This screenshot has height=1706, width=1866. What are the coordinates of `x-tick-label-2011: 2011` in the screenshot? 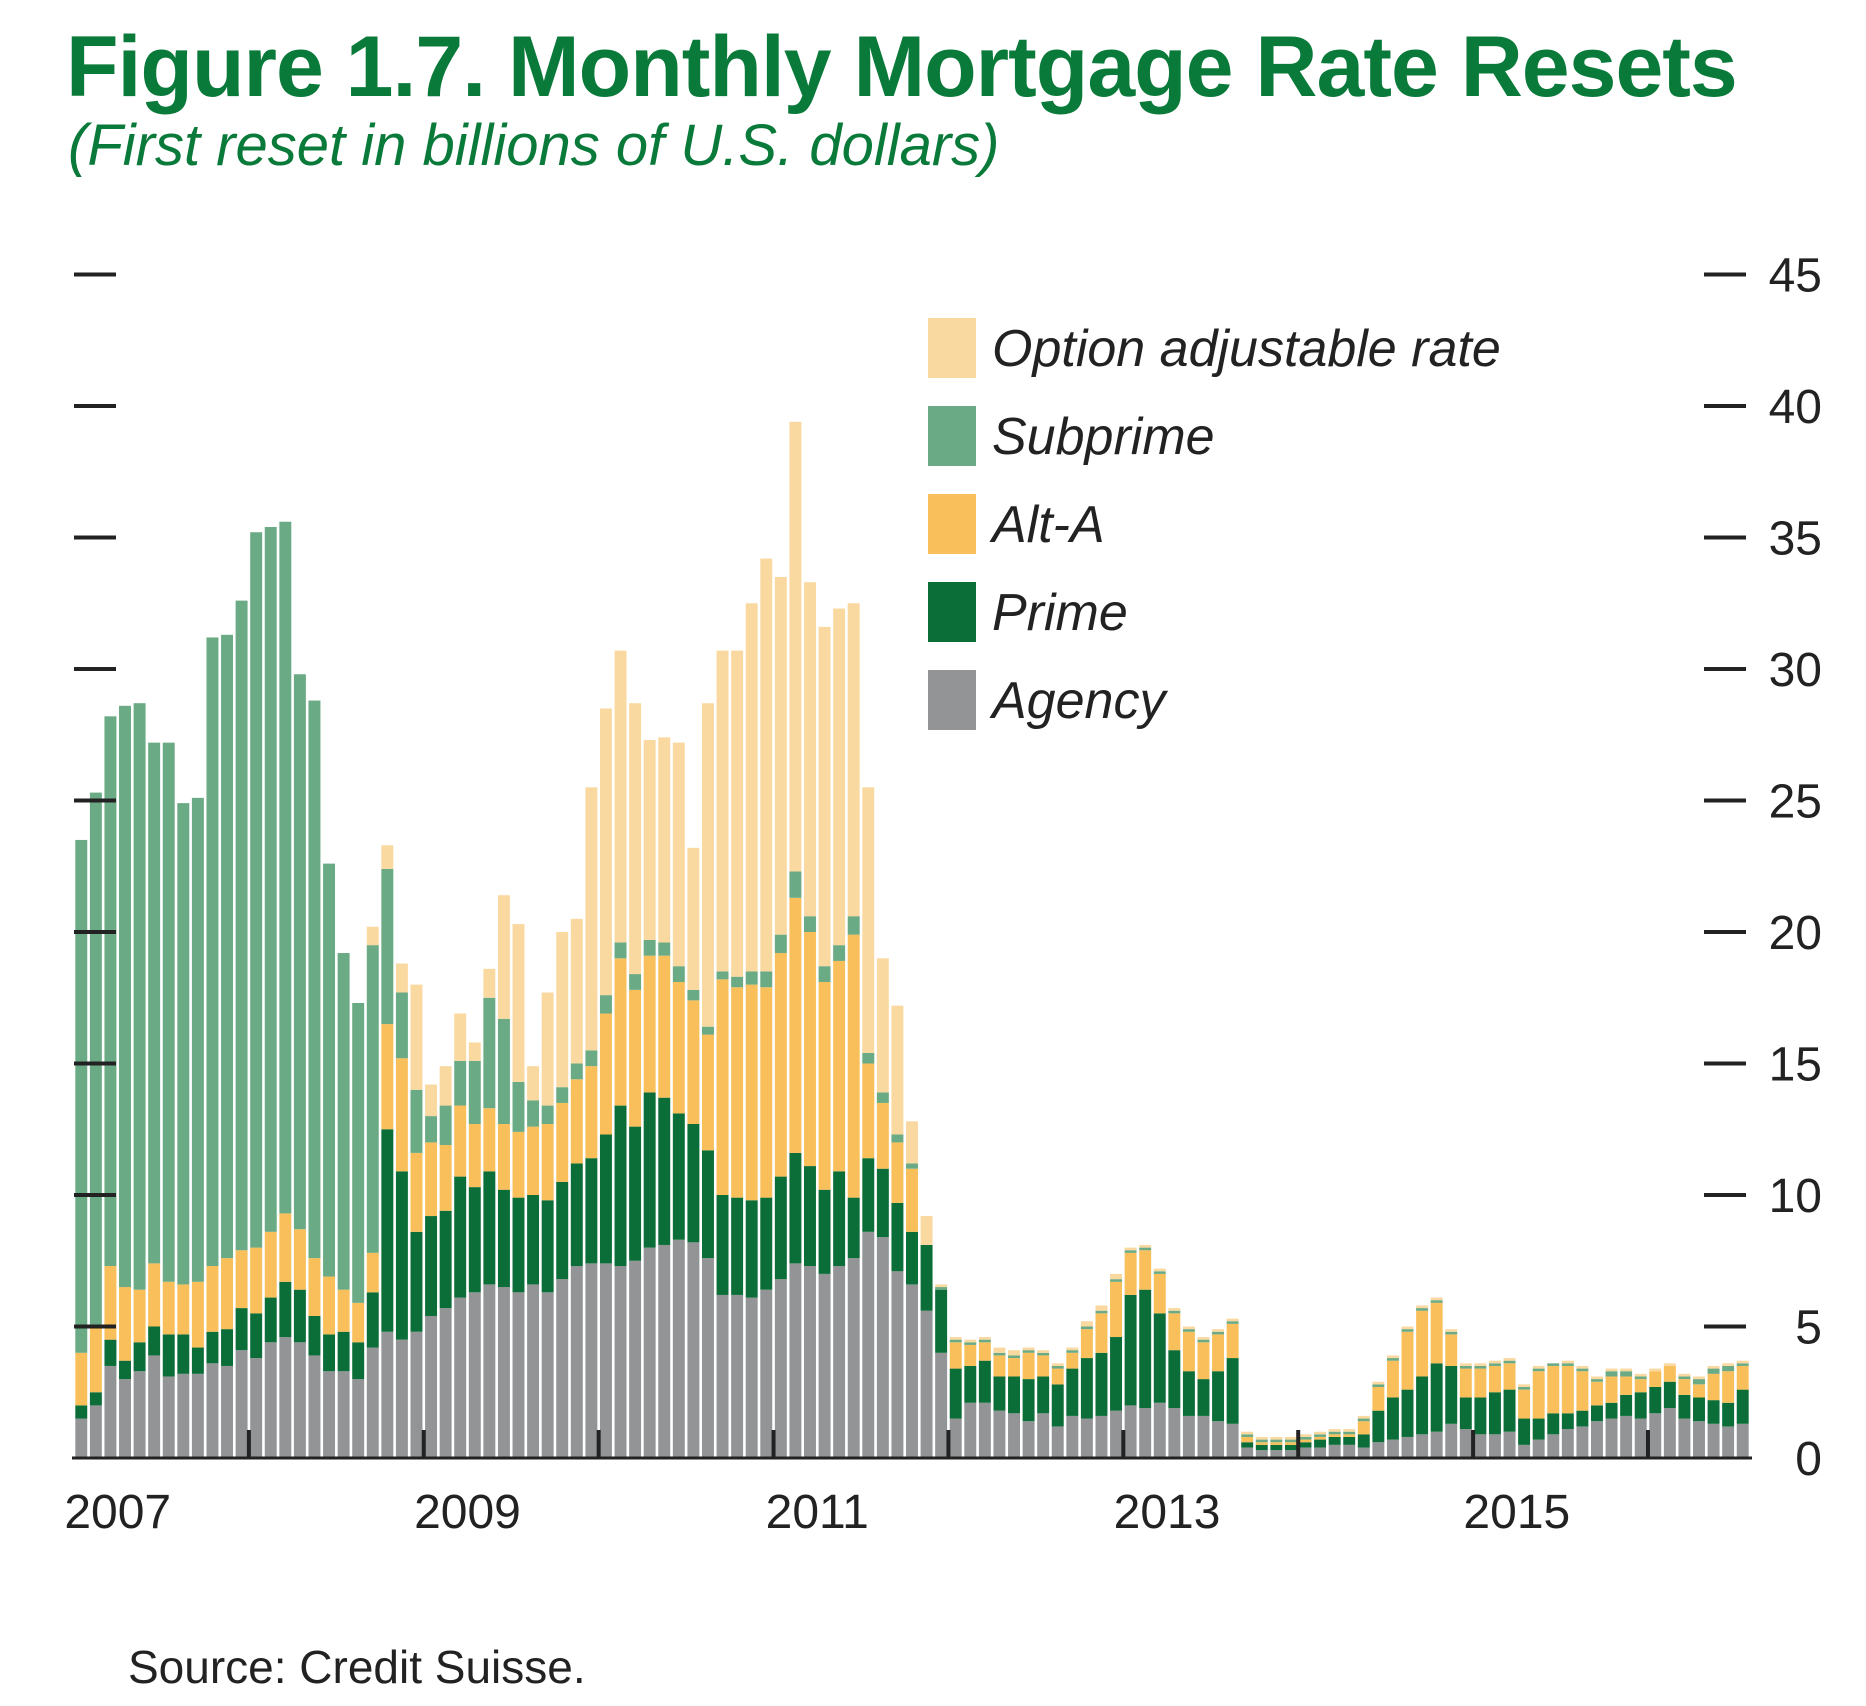 It's located at (817, 1512).